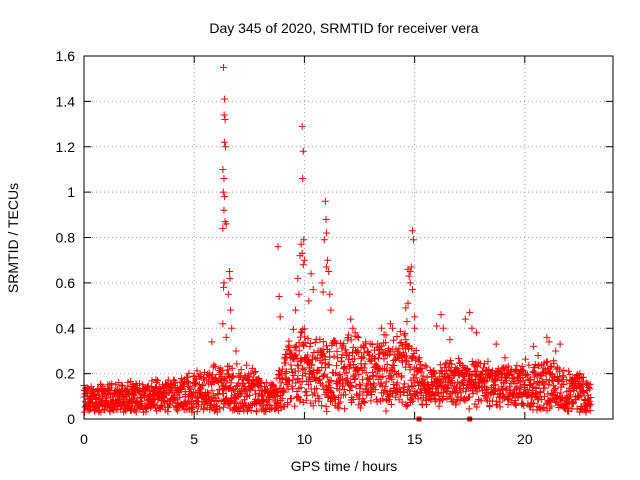 This screenshot has width=640, height=480. I want to click on y-axis-label: SRMTID / TECUs, so click(13, 238).